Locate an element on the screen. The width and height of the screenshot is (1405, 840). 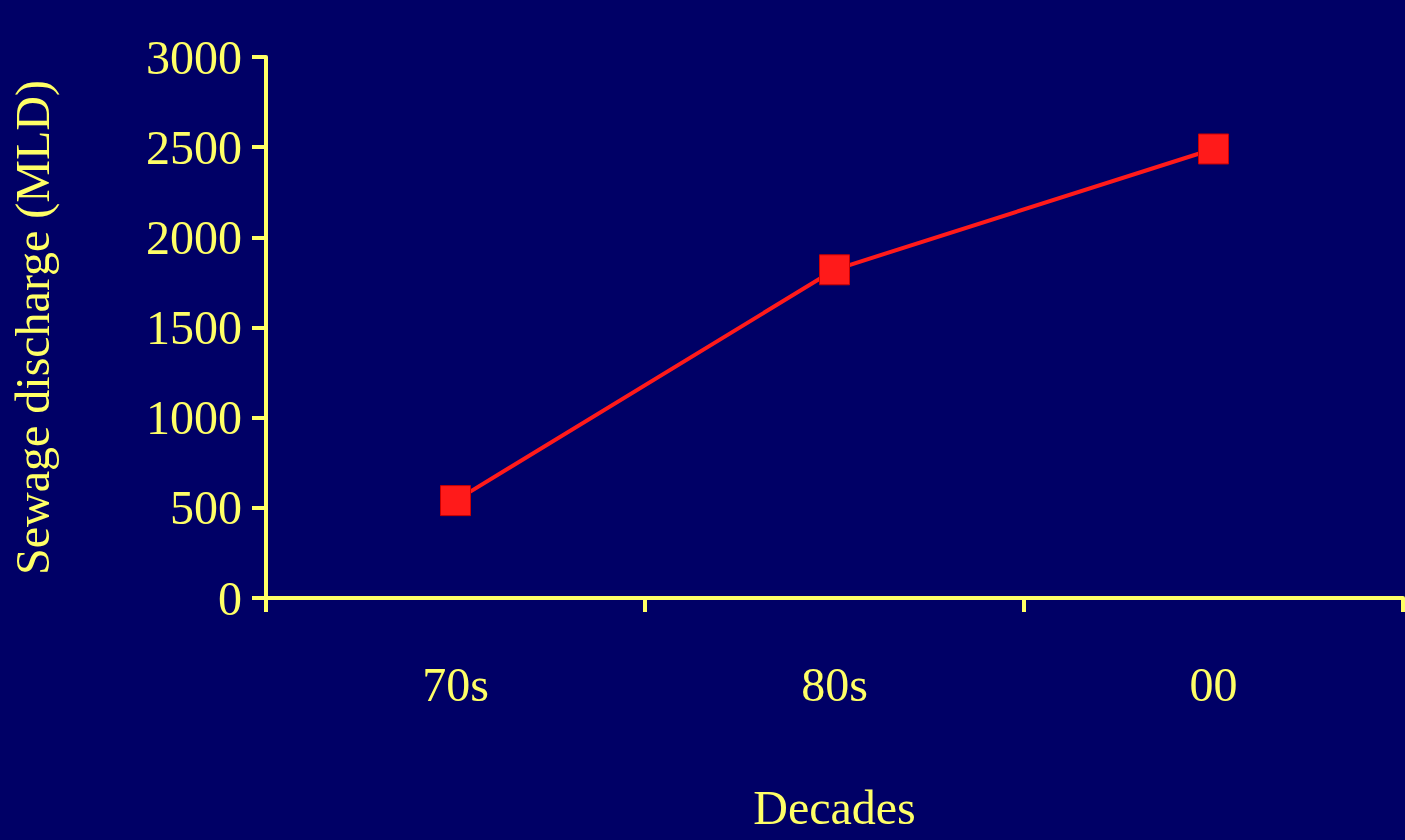
x-tick-label: 80s is located at coordinates (834, 684).